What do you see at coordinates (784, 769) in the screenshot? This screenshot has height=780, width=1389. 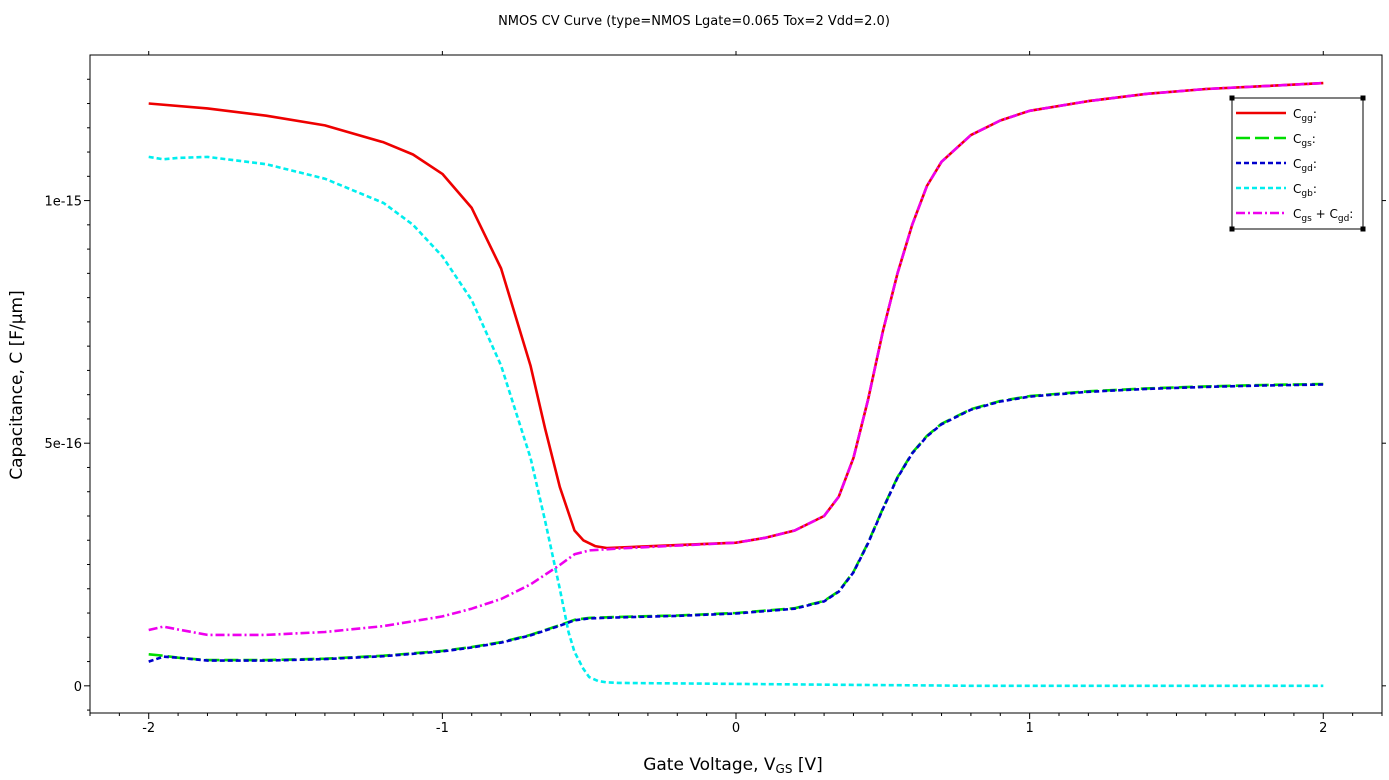 I see `x-axis-label-sub: GS` at bounding box center [784, 769].